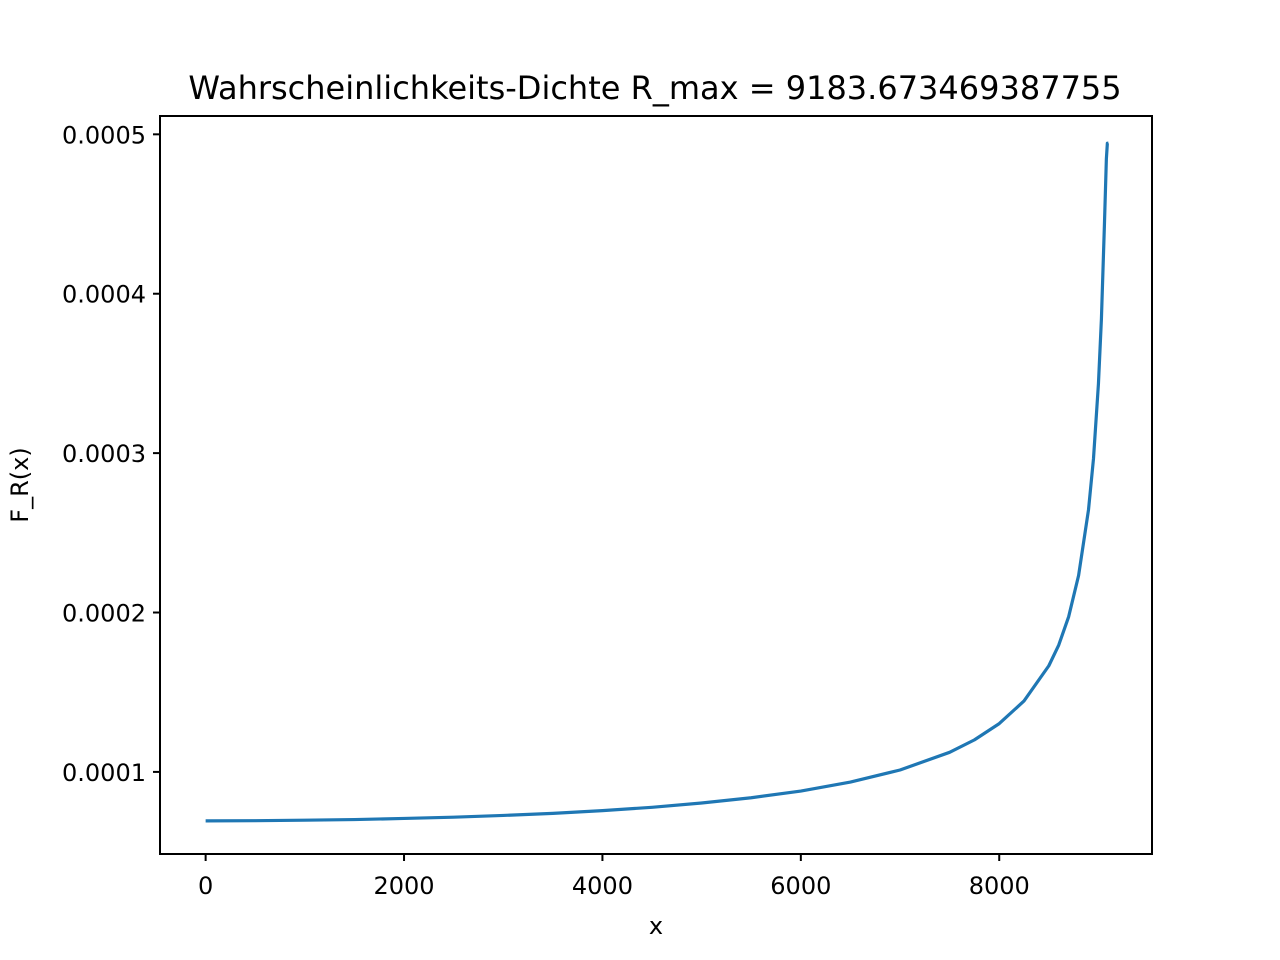 This screenshot has height=960, width=1280. Describe the element at coordinates (20, 484) in the screenshot. I see `y-axis-label: F_R(x)` at that location.